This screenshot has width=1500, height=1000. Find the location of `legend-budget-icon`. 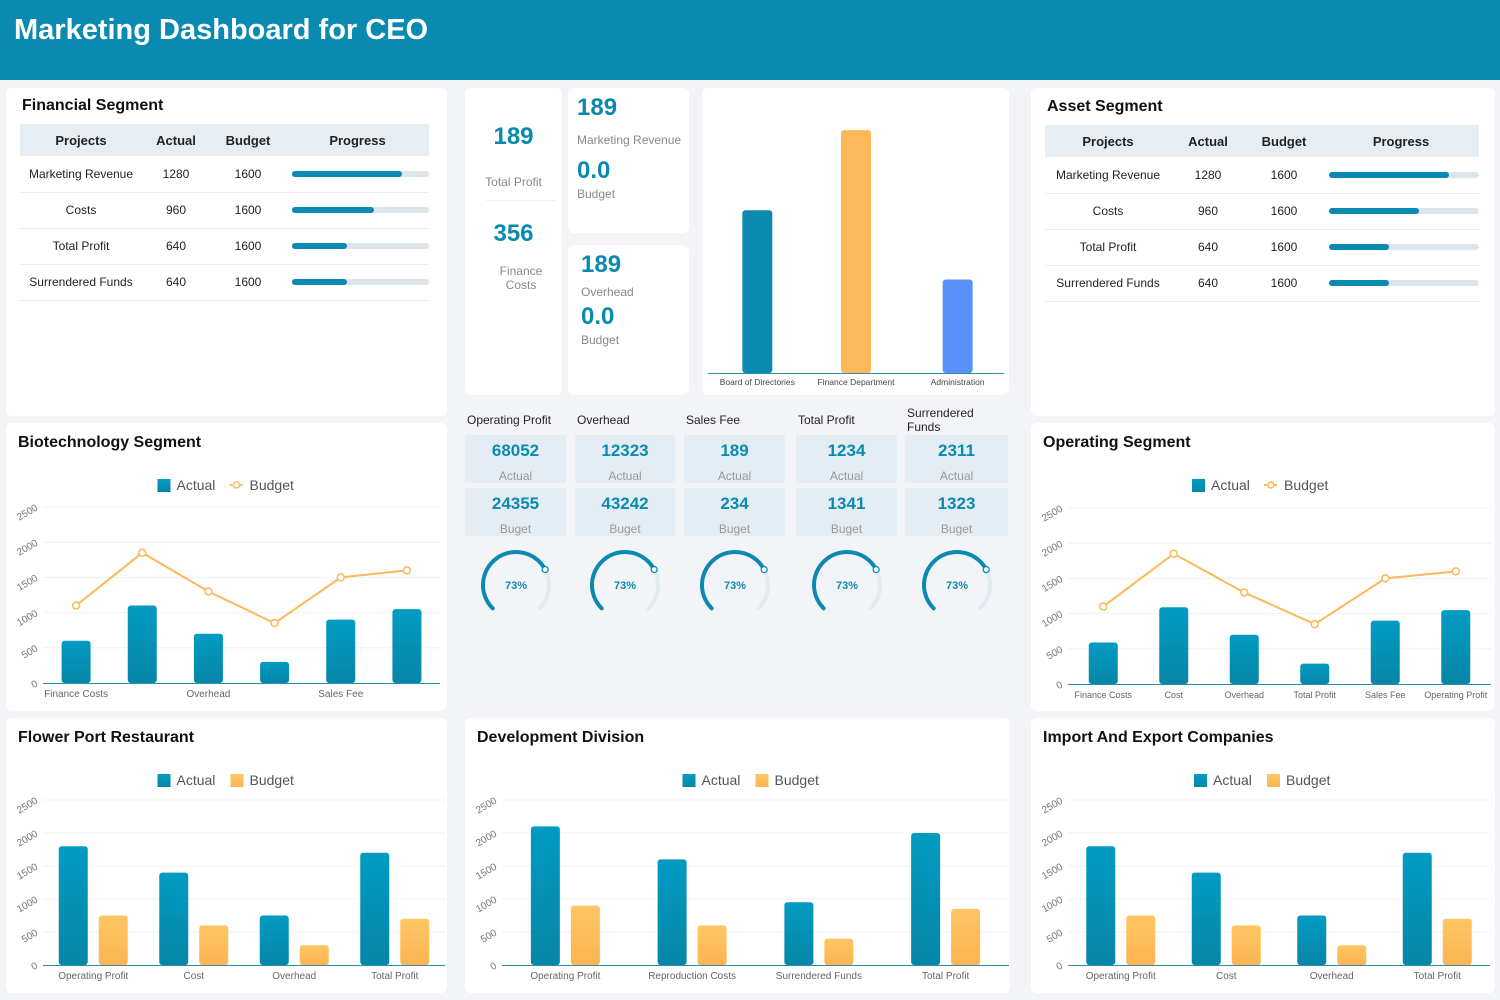

legend-budget-icon is located at coordinates (1271, 485).